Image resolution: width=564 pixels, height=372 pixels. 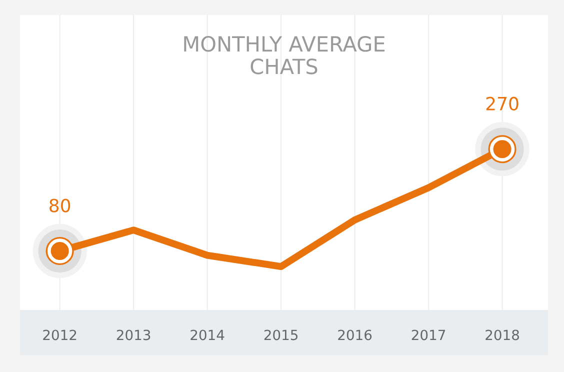 What do you see at coordinates (502, 335) in the screenshot?
I see `x-tick-label: 2018` at bounding box center [502, 335].